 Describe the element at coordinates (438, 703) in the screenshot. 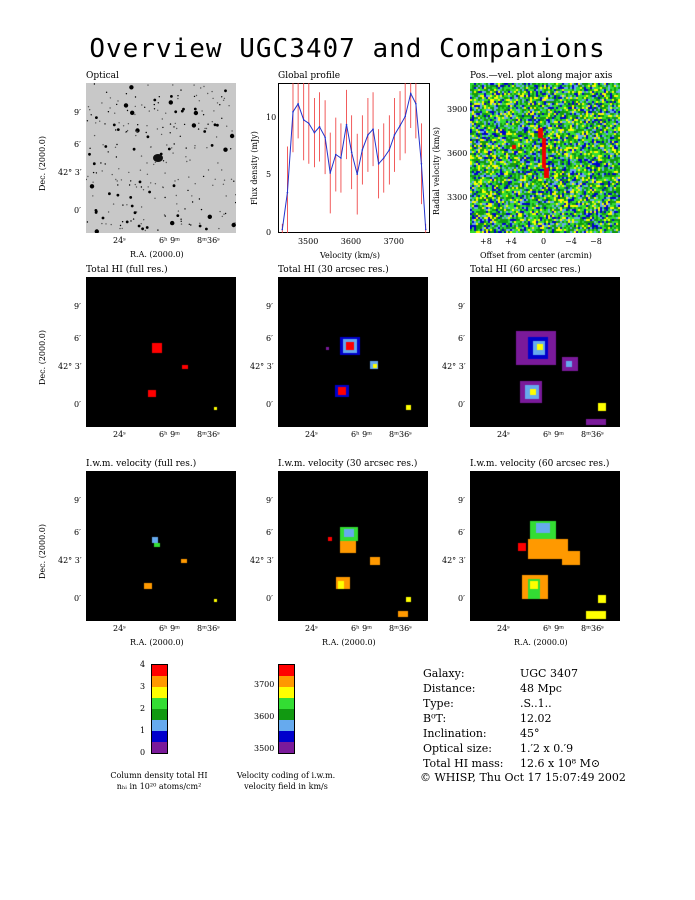

I see `info-key: Type:` at that location.